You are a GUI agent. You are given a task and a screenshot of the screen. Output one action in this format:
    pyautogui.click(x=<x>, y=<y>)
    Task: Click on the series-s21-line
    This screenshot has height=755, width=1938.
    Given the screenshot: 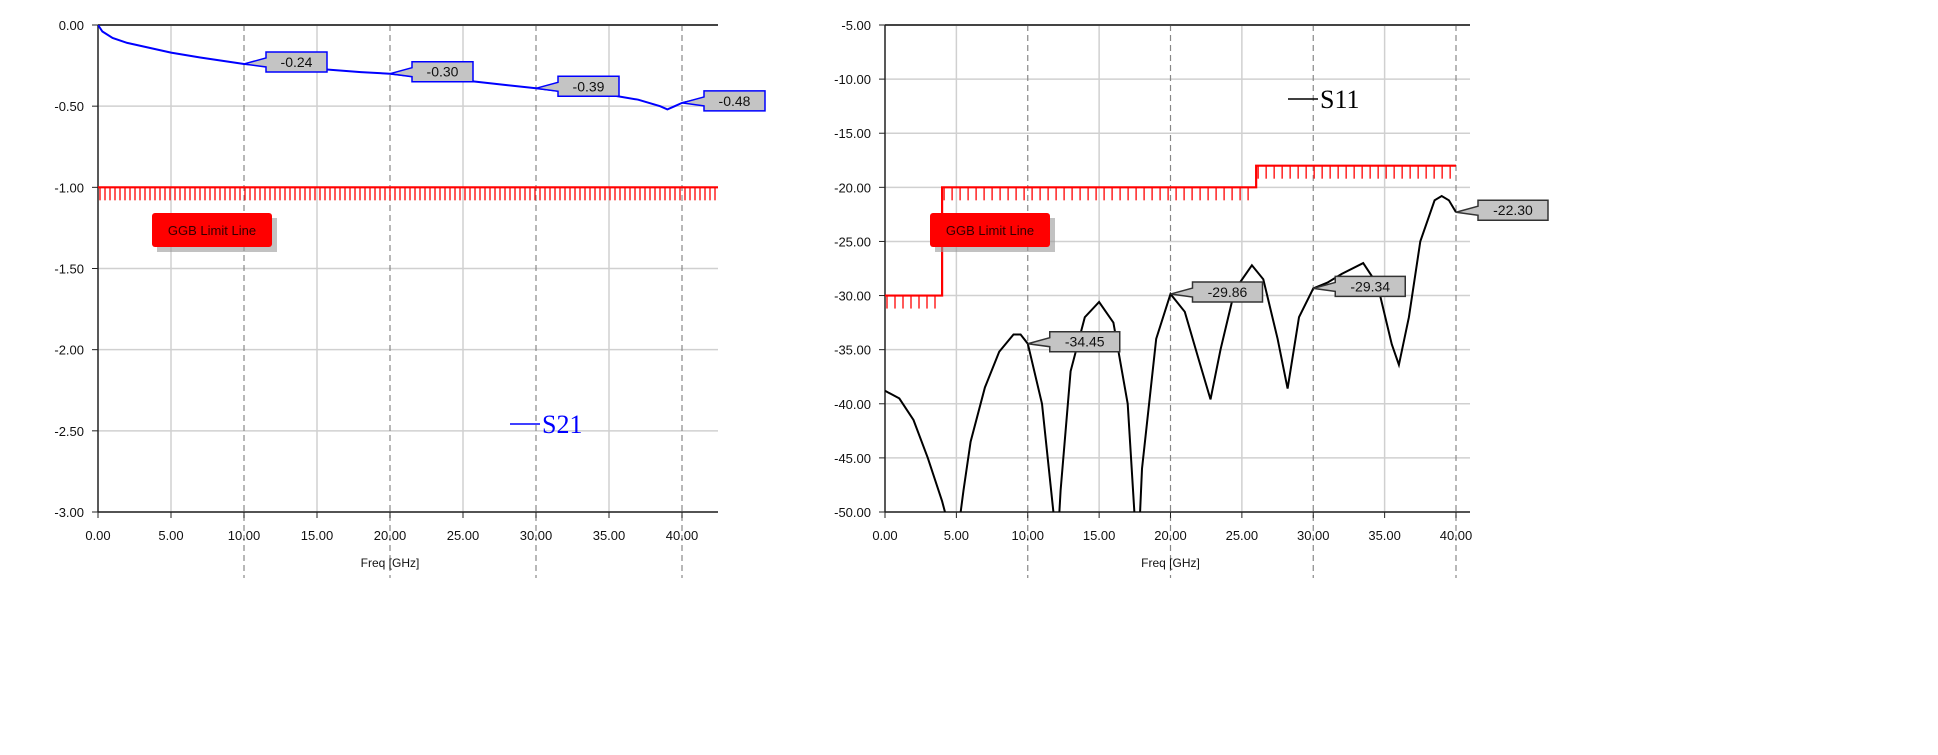 What is the action you would take?
    pyautogui.click(x=408, y=68)
    